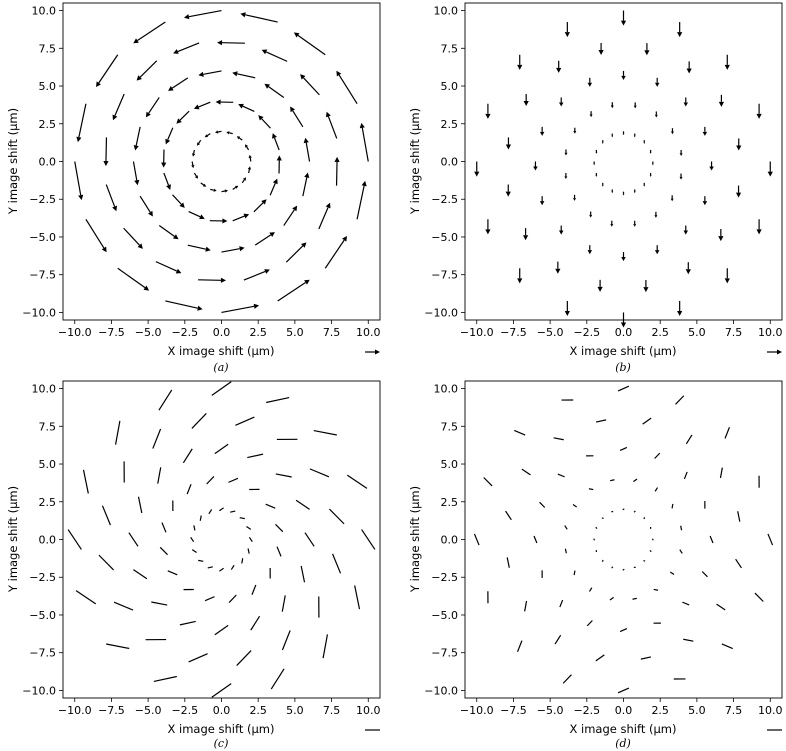 The width and height of the screenshot is (786, 751). I want to click on y-tick-label: −2.5, so click(444, 199).